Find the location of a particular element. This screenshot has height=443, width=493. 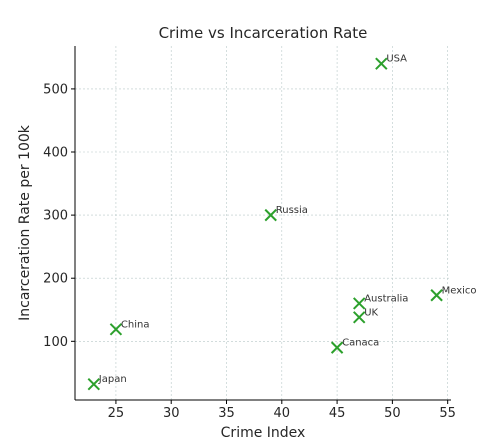

data-point: Mexico is located at coordinates (453, 293).